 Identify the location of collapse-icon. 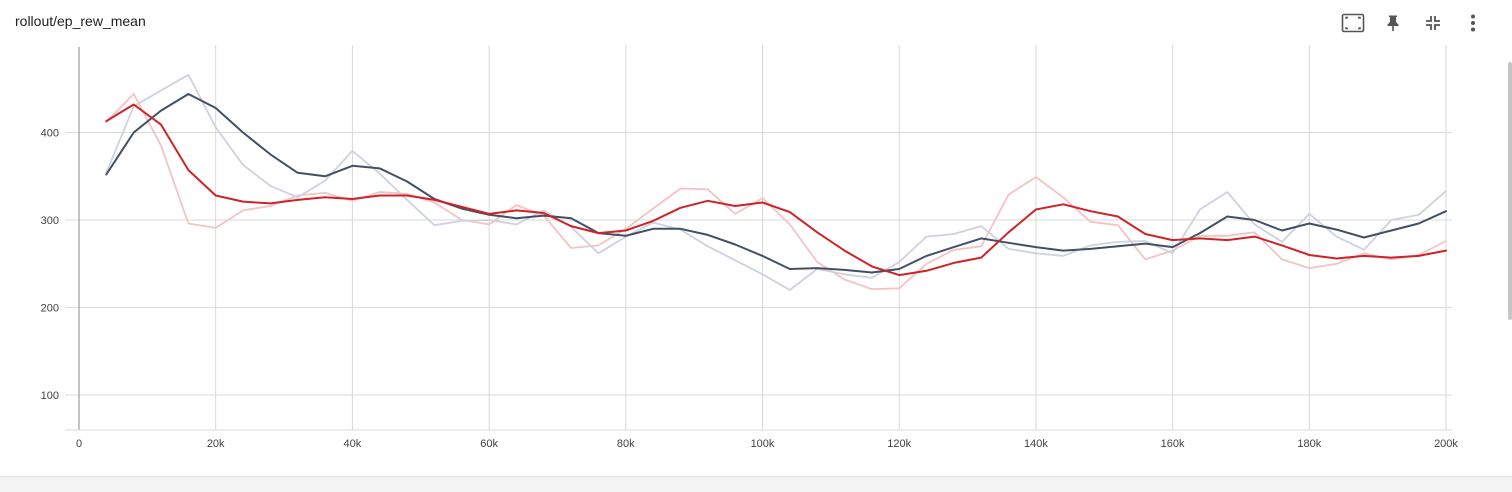
(1433, 23).